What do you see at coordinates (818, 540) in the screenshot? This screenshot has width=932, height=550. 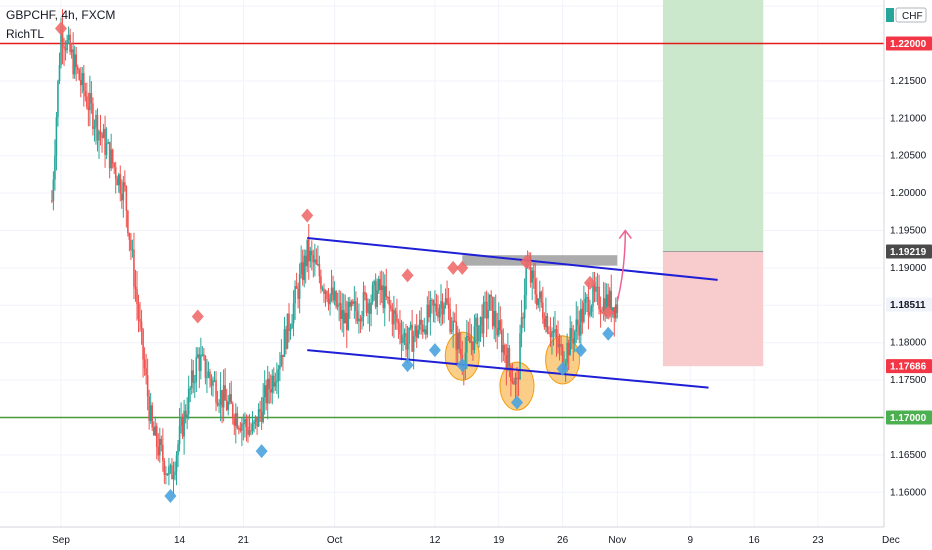 I see `time-tick-label: 23` at bounding box center [818, 540].